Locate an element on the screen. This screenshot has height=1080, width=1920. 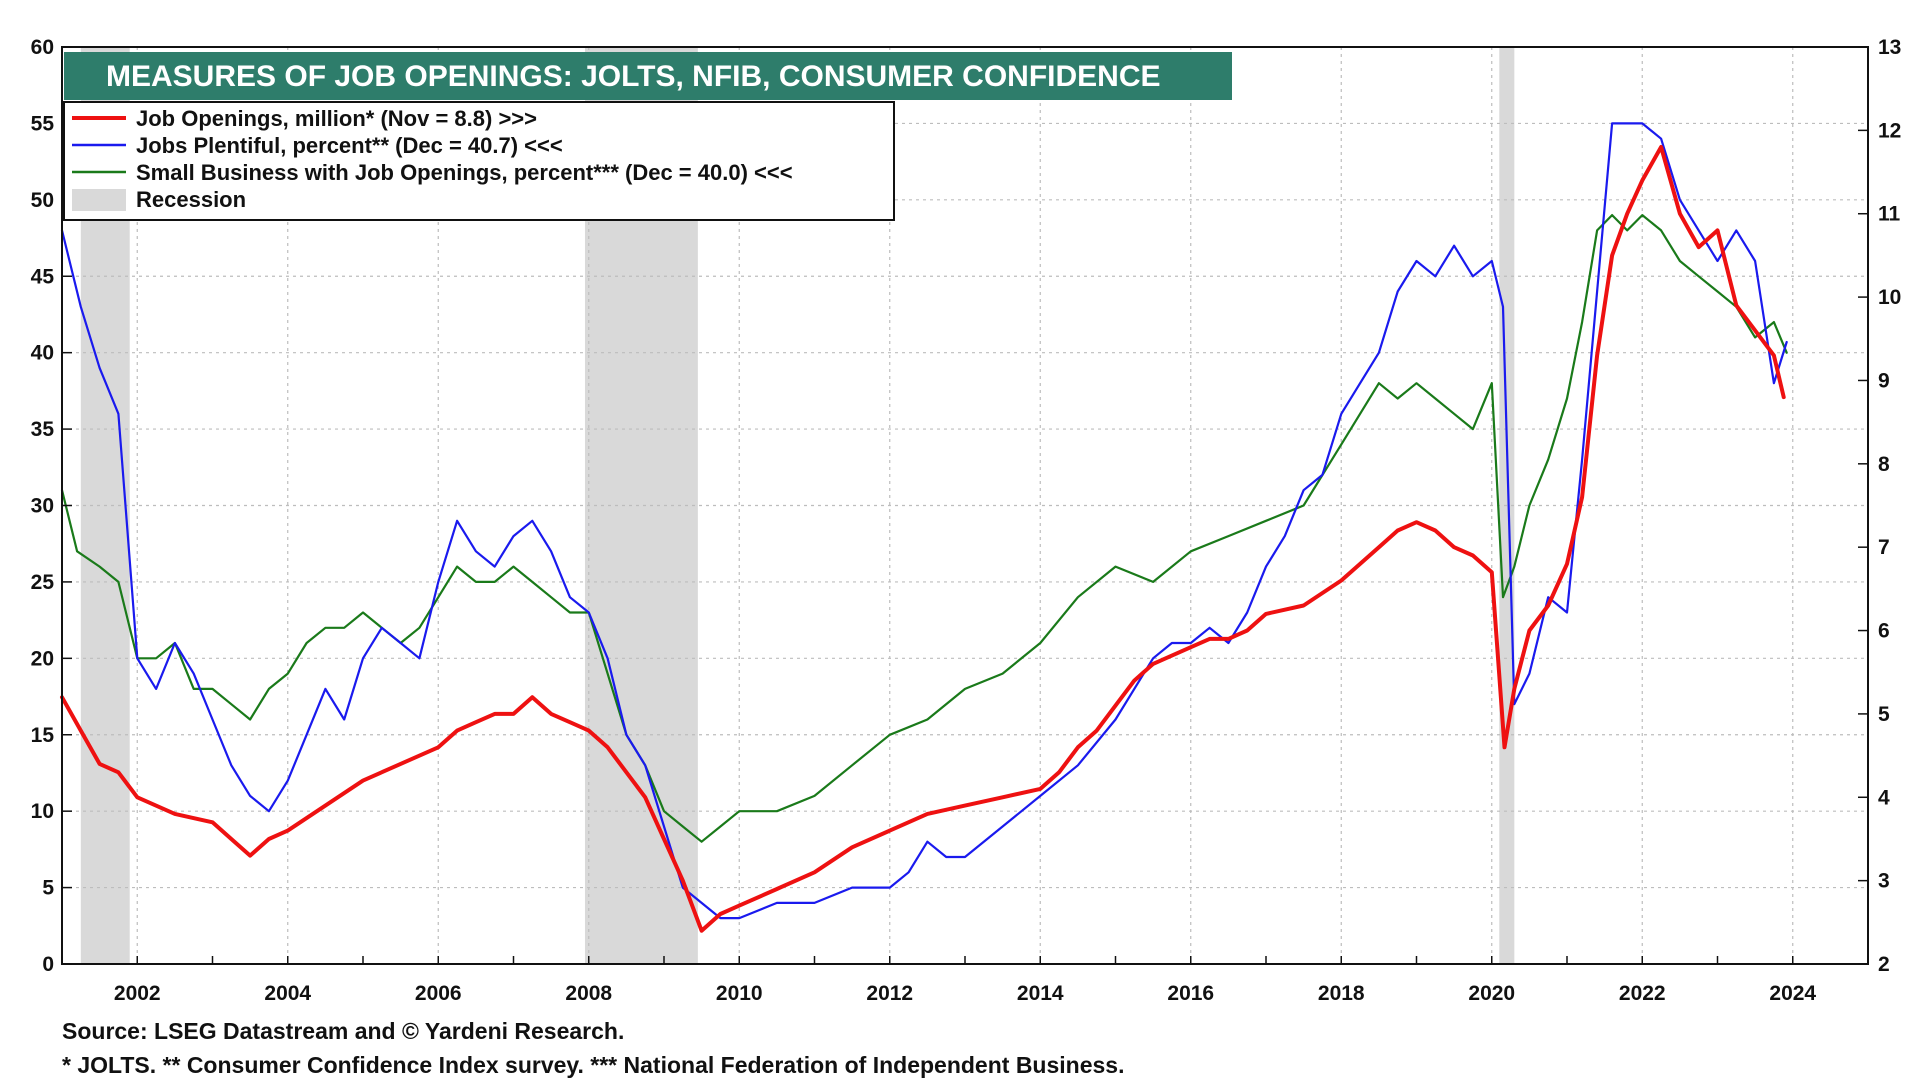
y-left-tick-label: 45 is located at coordinates (43, 276).